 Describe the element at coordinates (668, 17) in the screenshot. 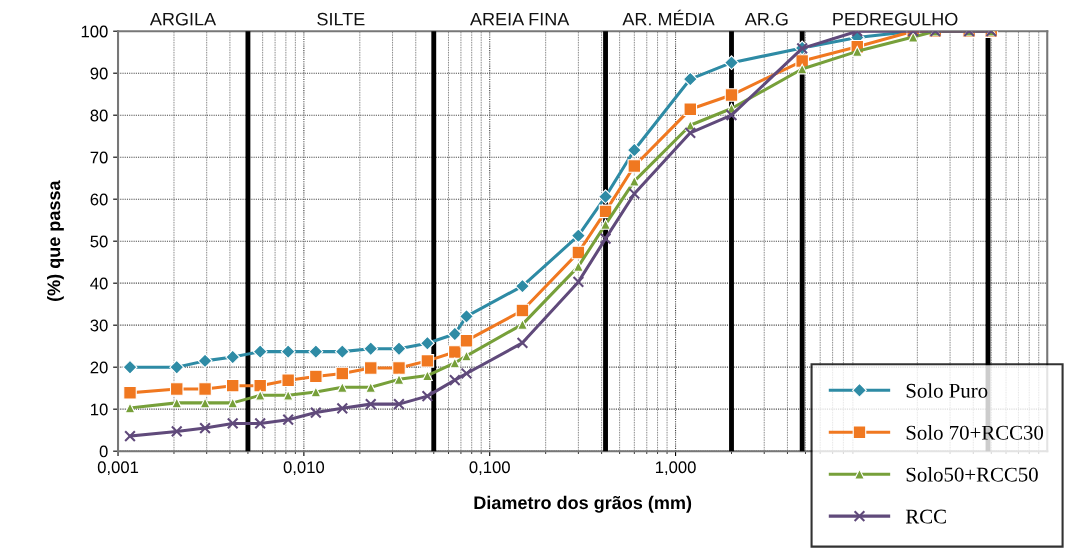

I see `text: AR. MÉDIA` at that location.